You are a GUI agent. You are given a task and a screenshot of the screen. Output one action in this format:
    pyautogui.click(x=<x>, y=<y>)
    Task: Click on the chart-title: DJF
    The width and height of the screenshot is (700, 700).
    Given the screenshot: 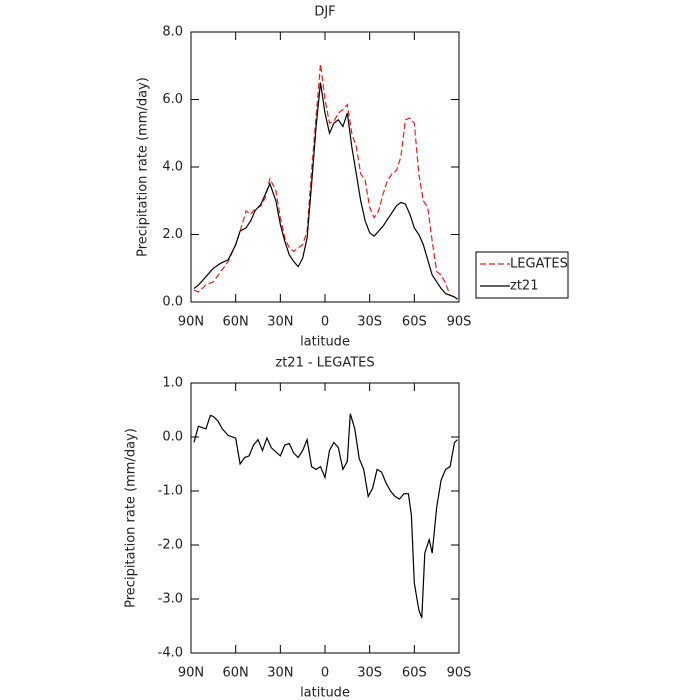 What is the action you would take?
    pyautogui.click(x=324, y=12)
    